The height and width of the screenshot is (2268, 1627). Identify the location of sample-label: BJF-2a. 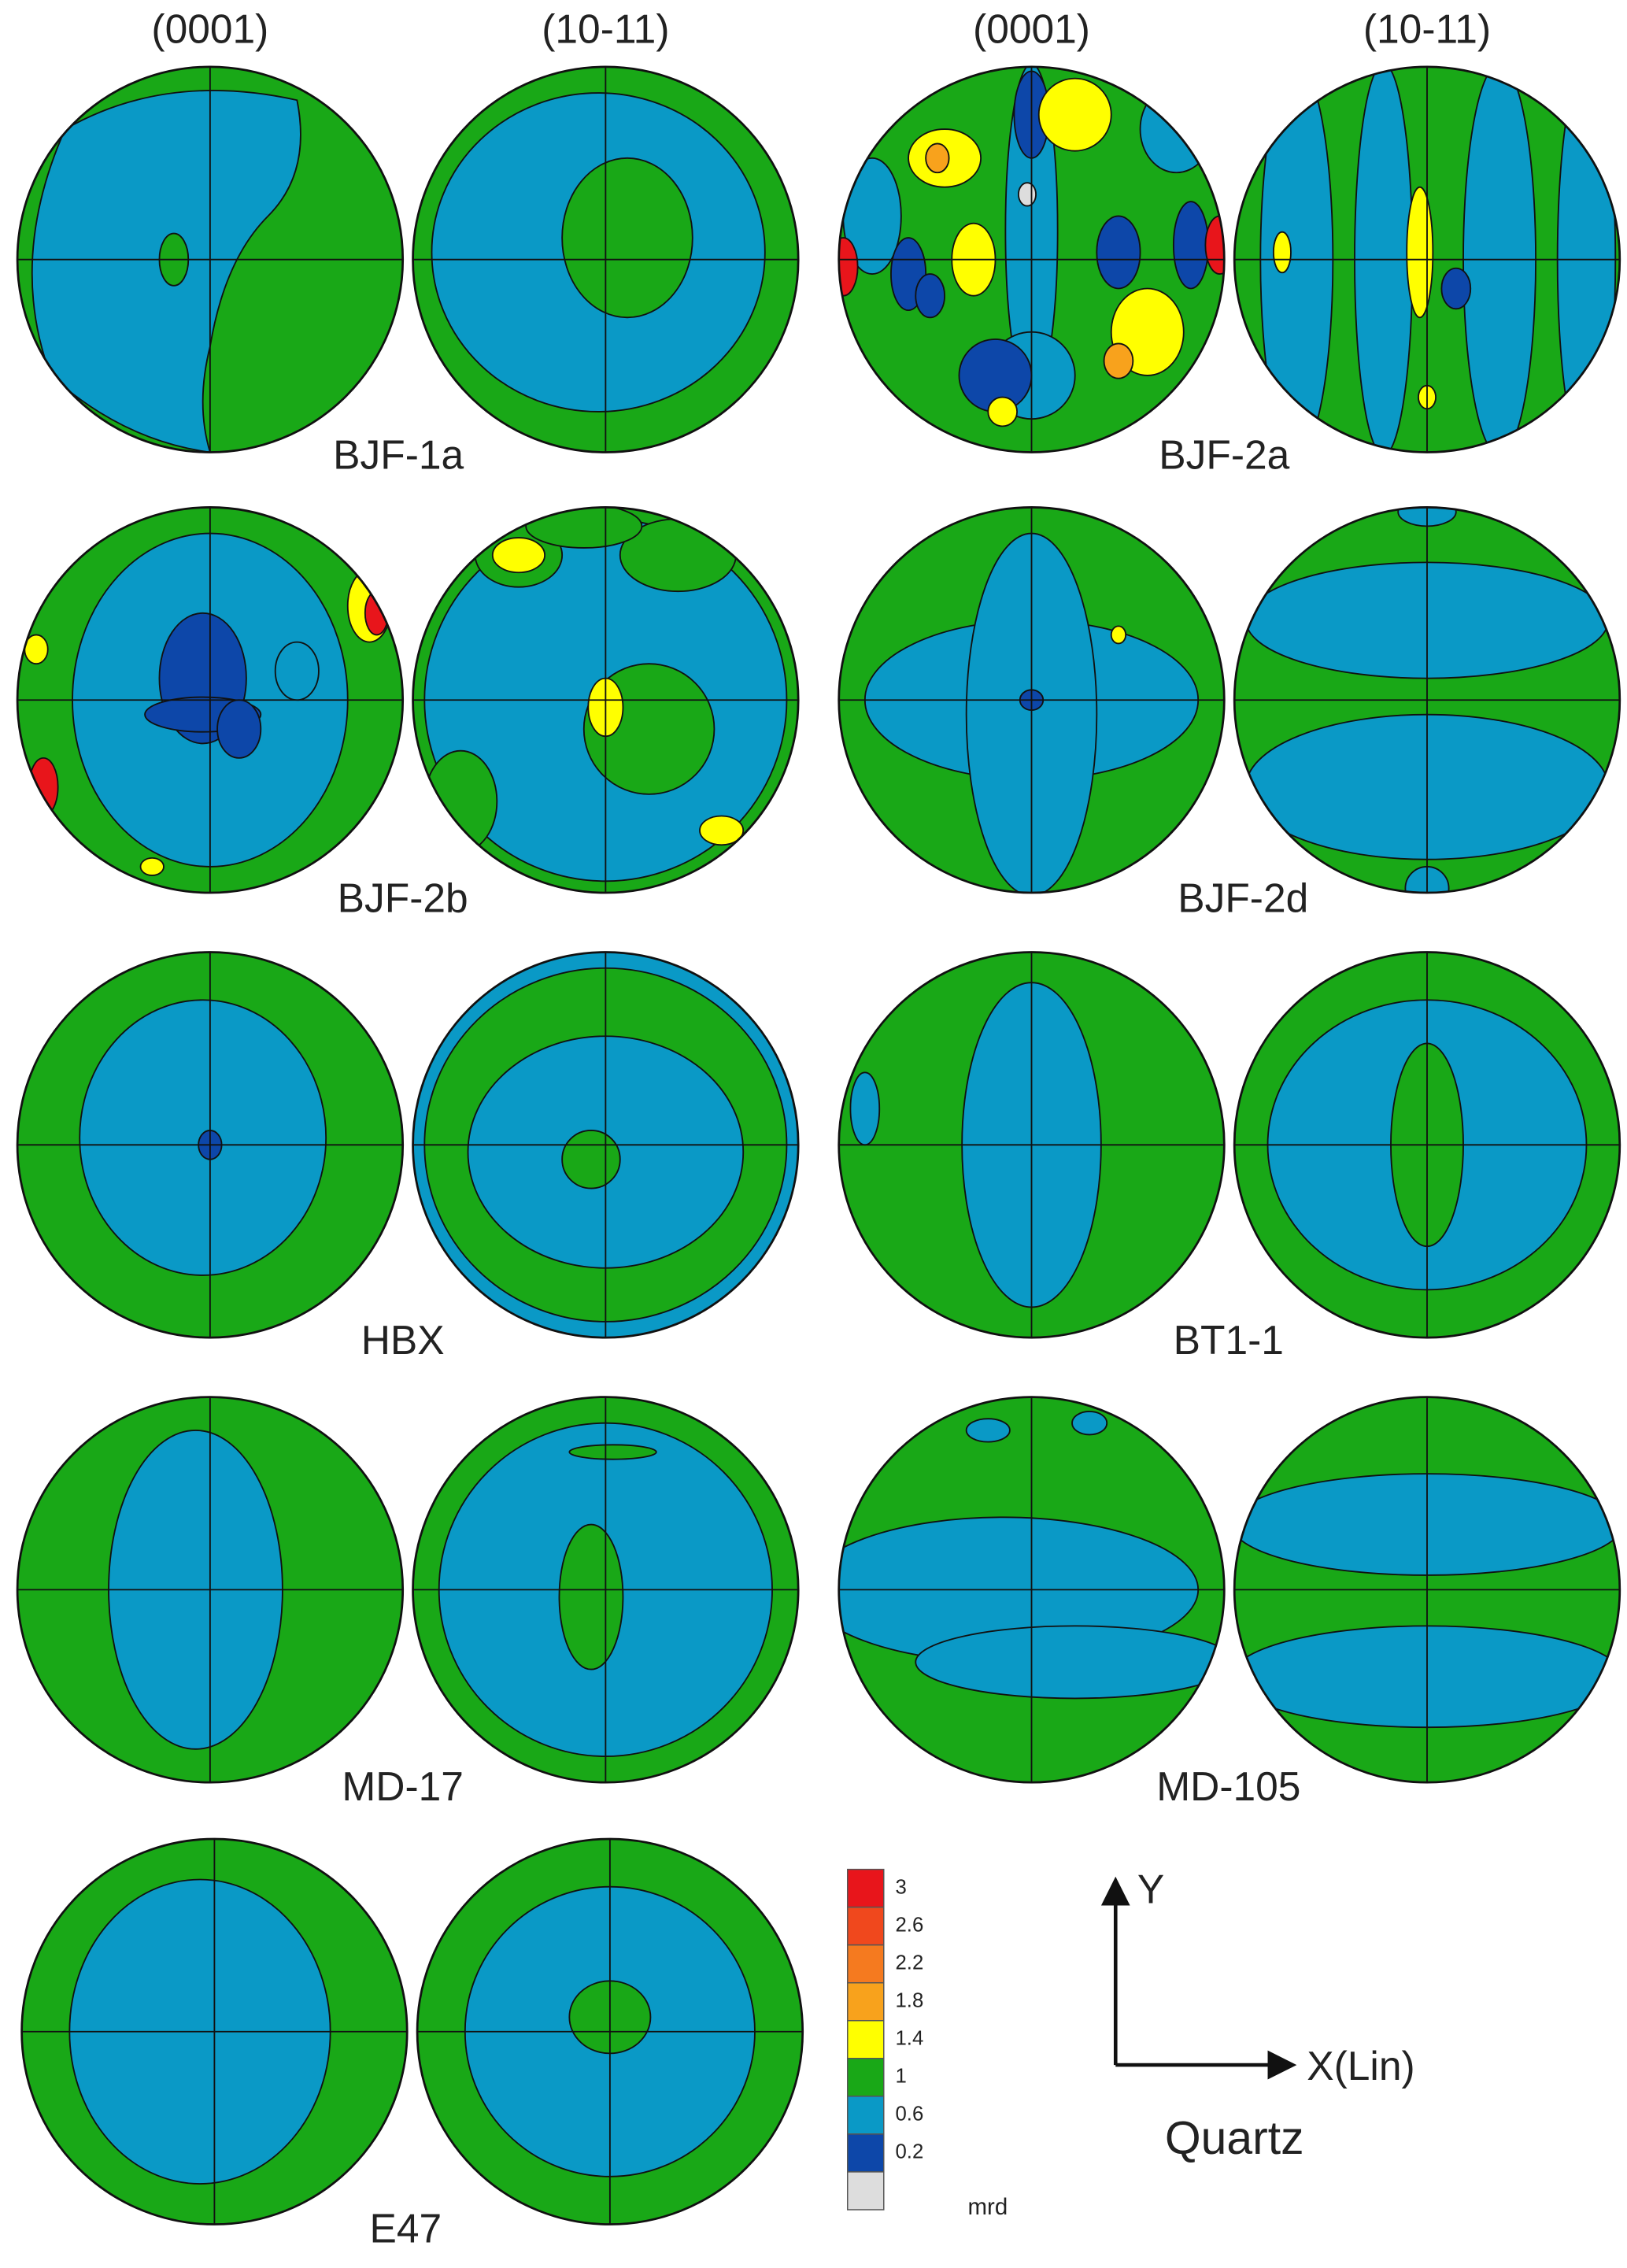
(1224, 454).